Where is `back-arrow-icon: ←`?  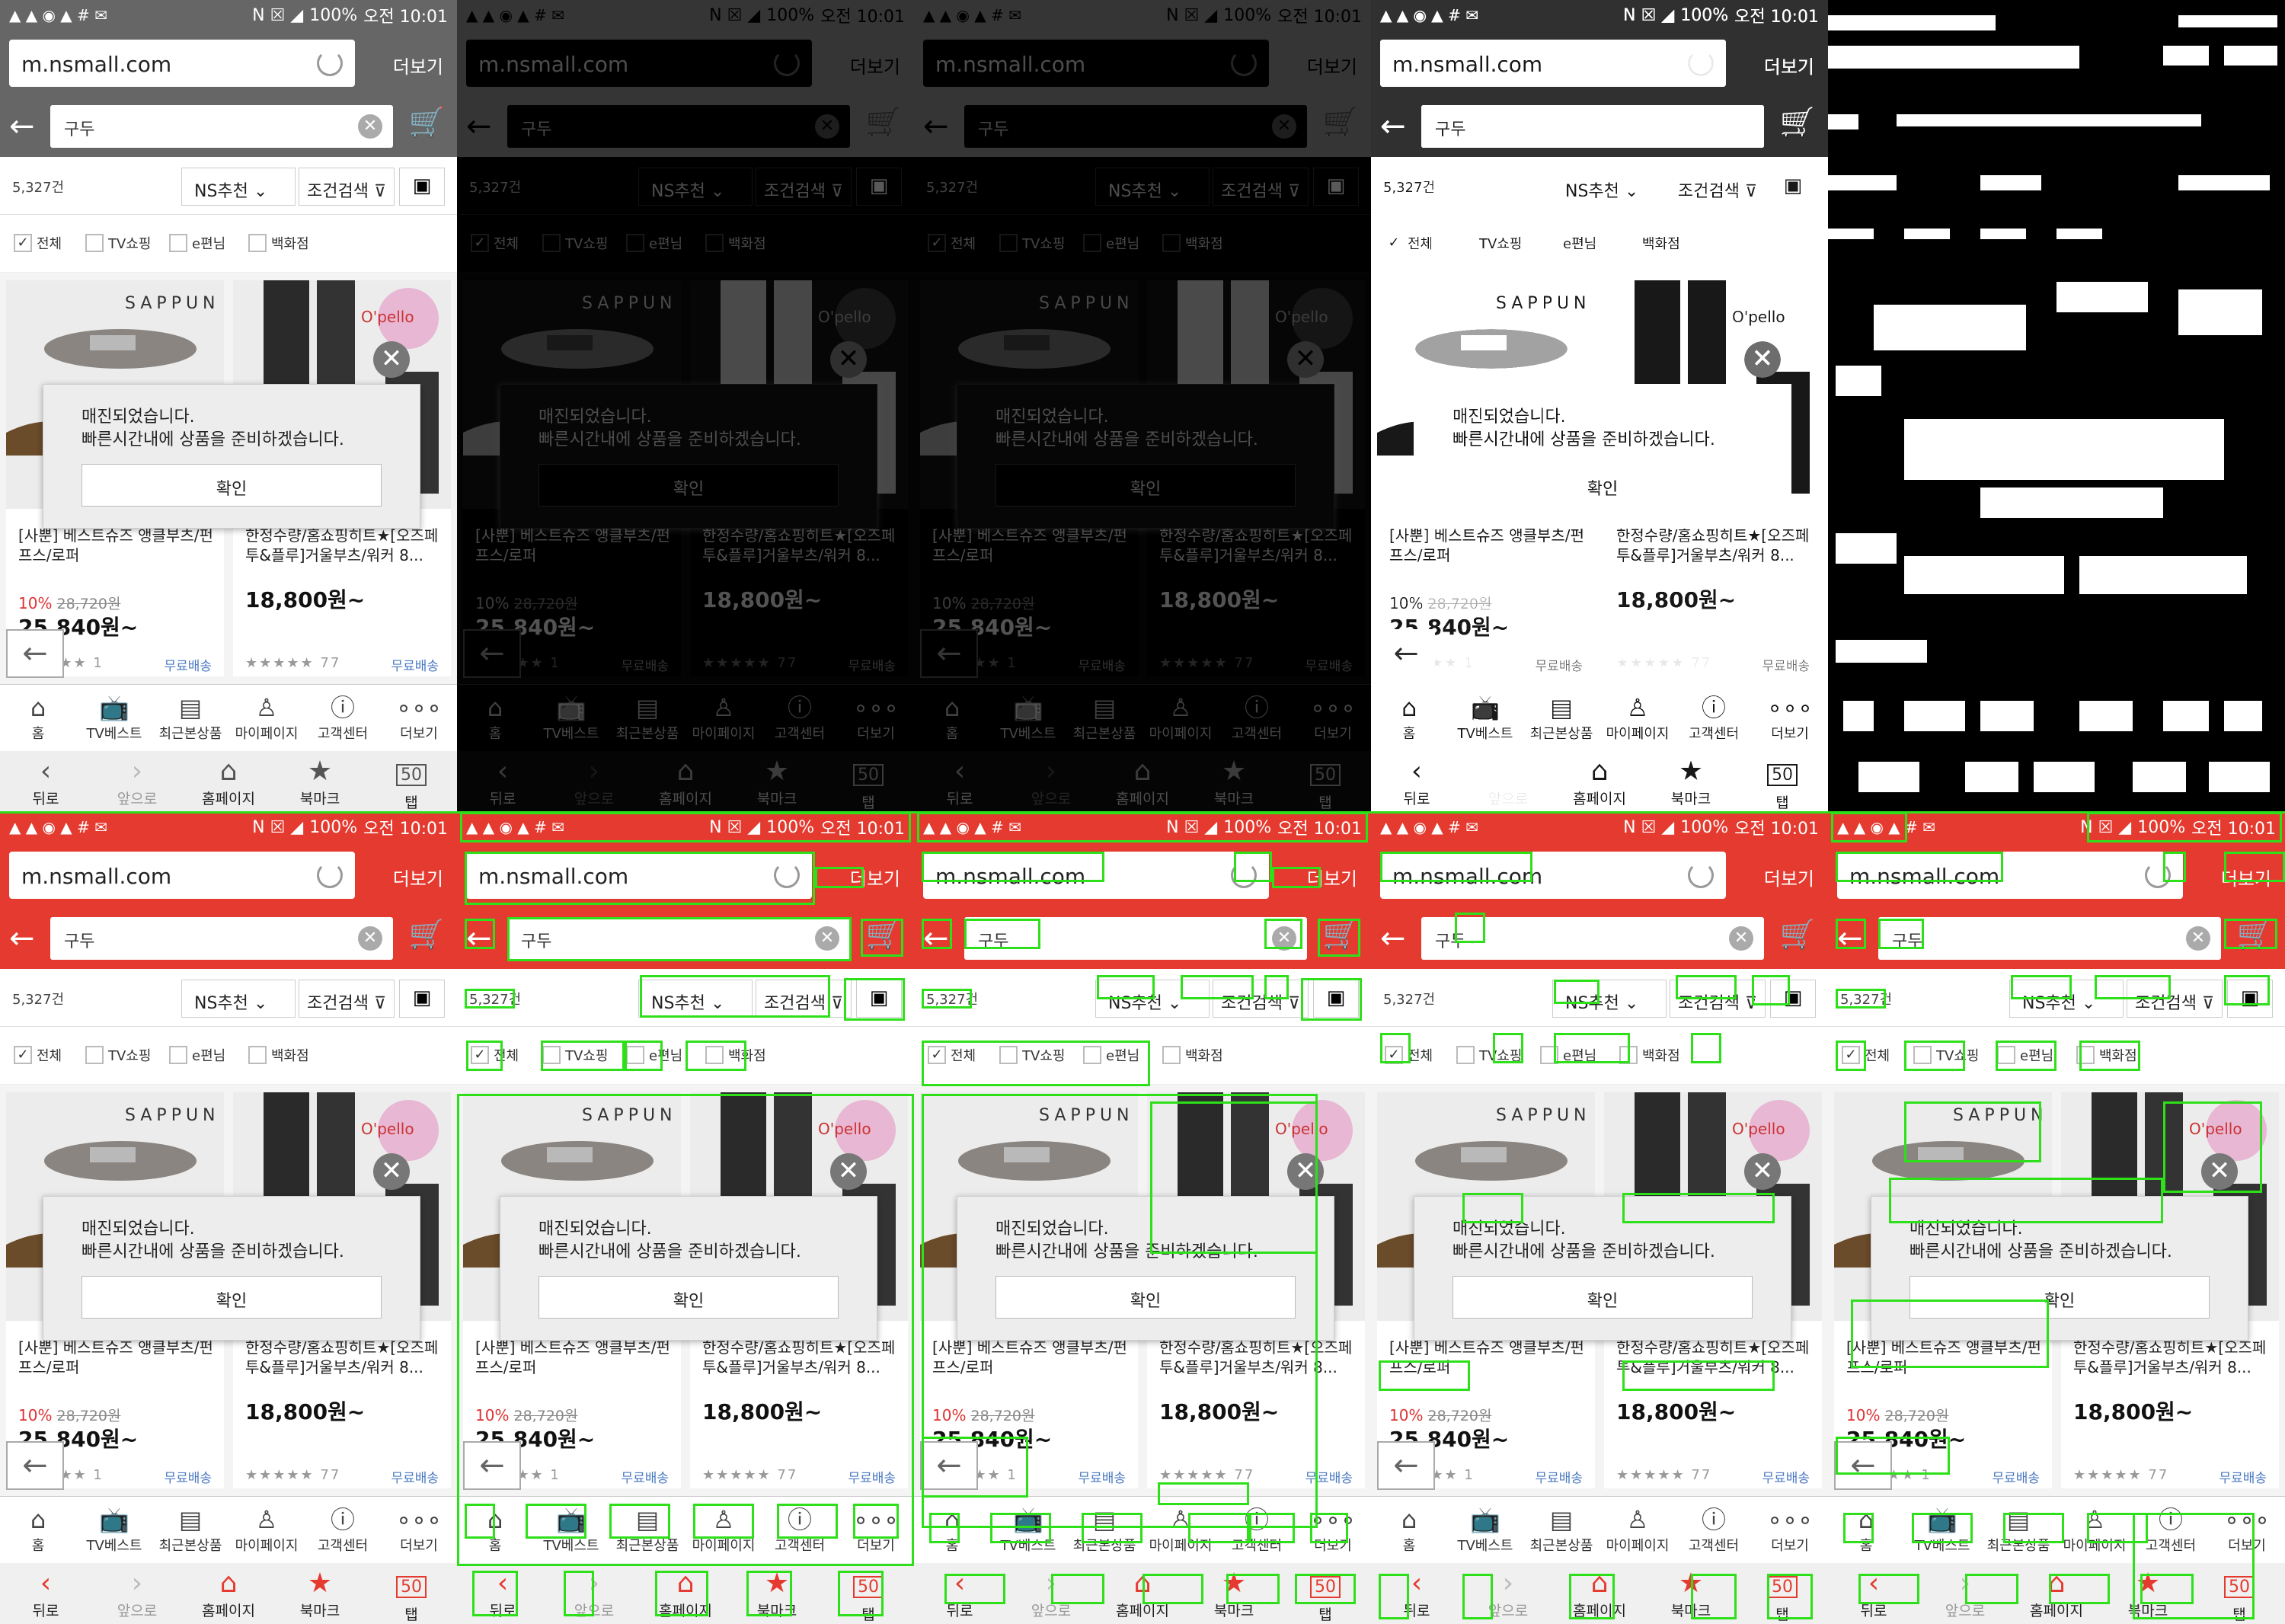 back-arrow-icon: ← is located at coordinates (479, 127).